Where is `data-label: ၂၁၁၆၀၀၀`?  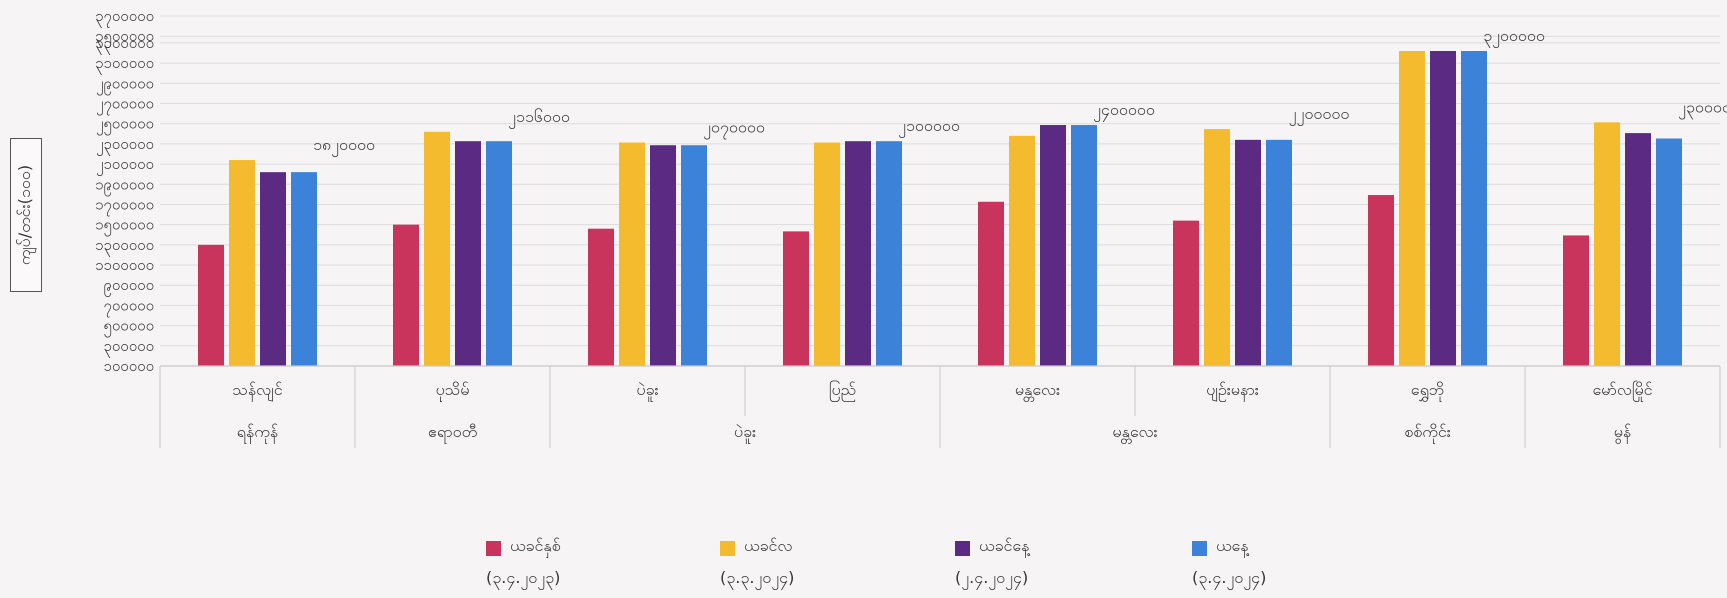 data-label: ၂၁၁၆၀၀၀ is located at coordinates (539, 118).